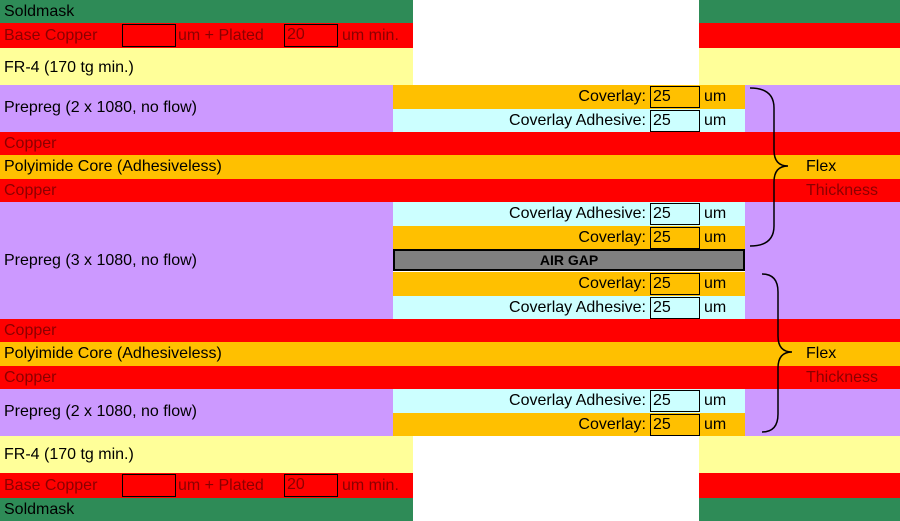 The image size is (900, 521). Describe the element at coordinates (39, 11) in the screenshot. I see `soldmask-top-label: Soldmask` at that location.